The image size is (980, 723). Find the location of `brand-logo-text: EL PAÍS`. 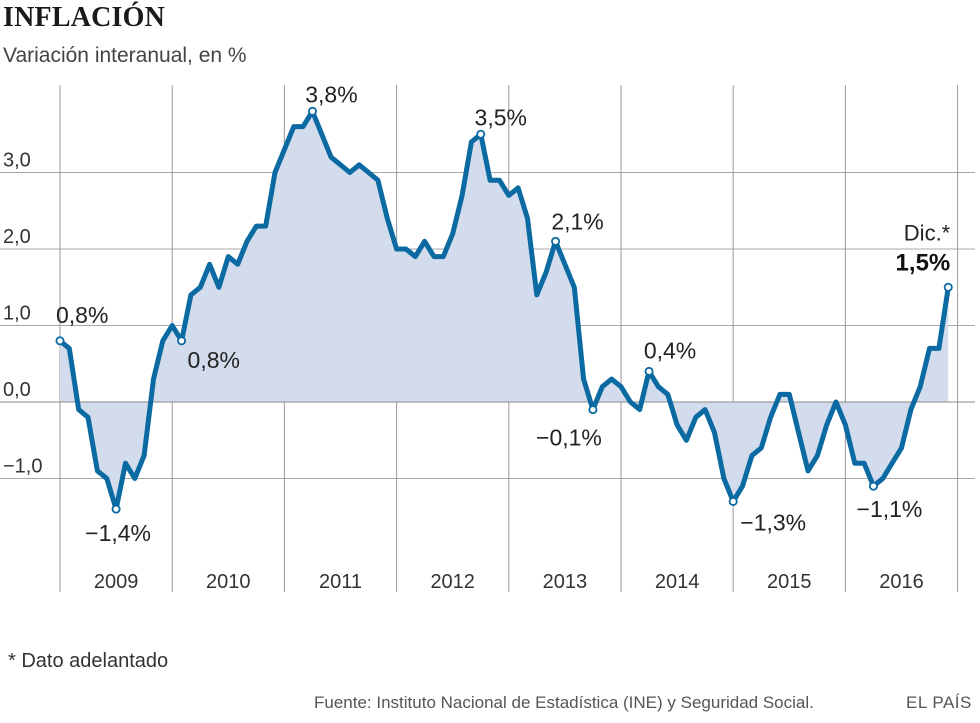

brand-logo-text: EL PAÍS is located at coordinates (939, 702).